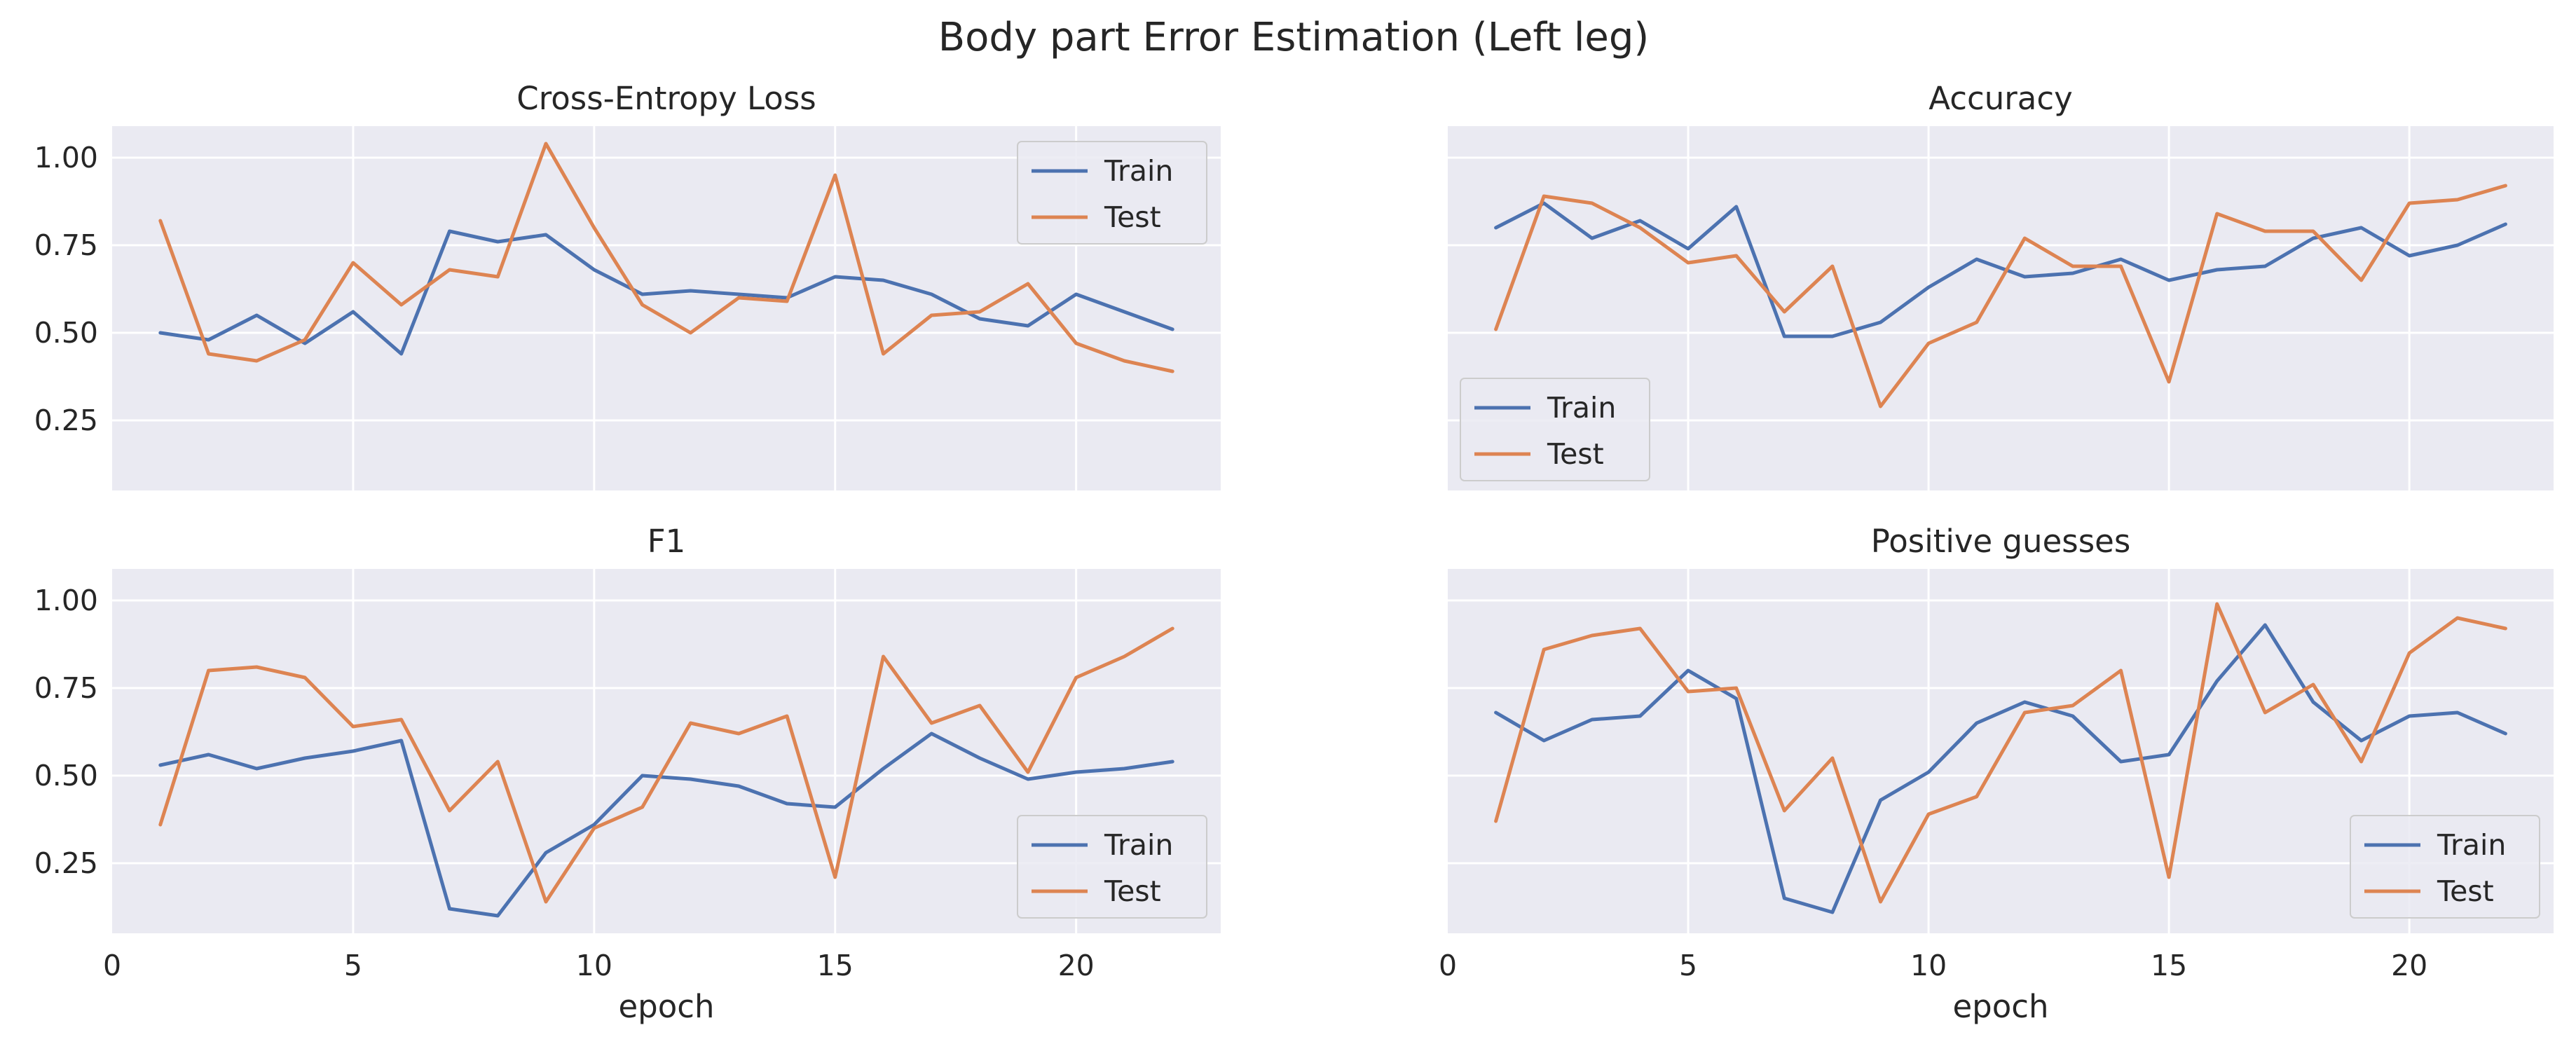 Image resolution: width=2576 pixels, height=1058 pixels. What do you see at coordinates (2001, 541) in the screenshot?
I see `positive-guesses-title: Positive guesses` at bounding box center [2001, 541].